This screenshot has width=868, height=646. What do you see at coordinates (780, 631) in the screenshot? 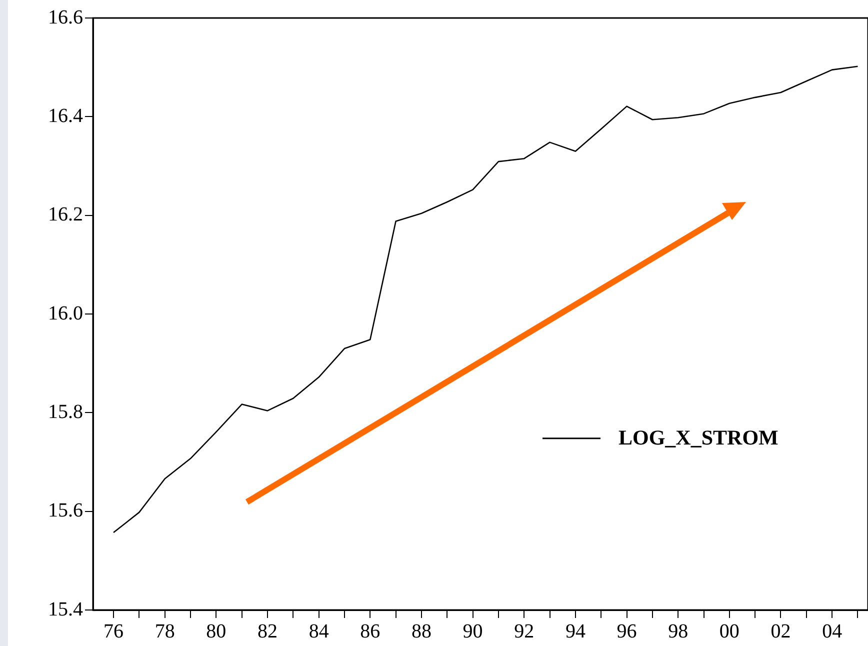
I see `x-tick-label: 02` at bounding box center [780, 631].